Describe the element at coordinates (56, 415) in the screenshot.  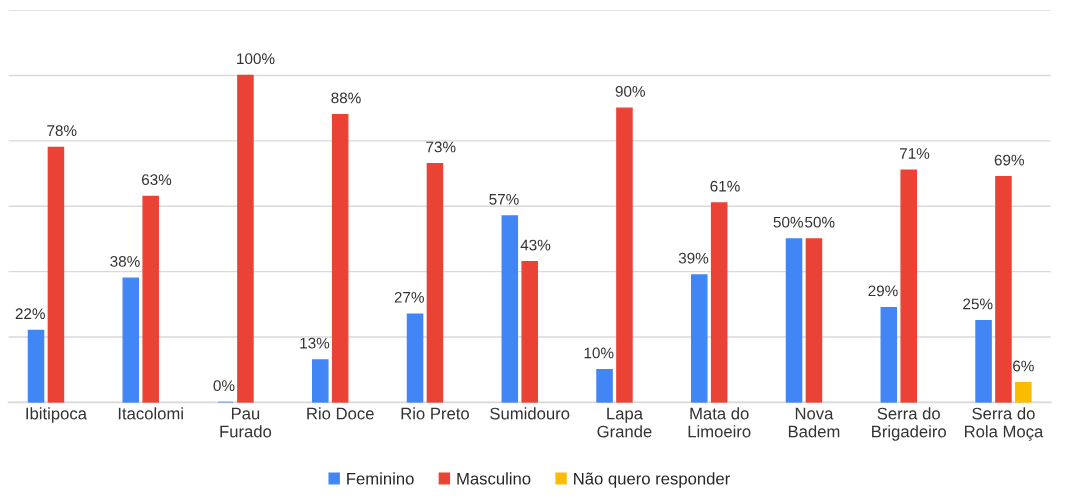
I see `x-tick-label: Ibitipoca` at that location.